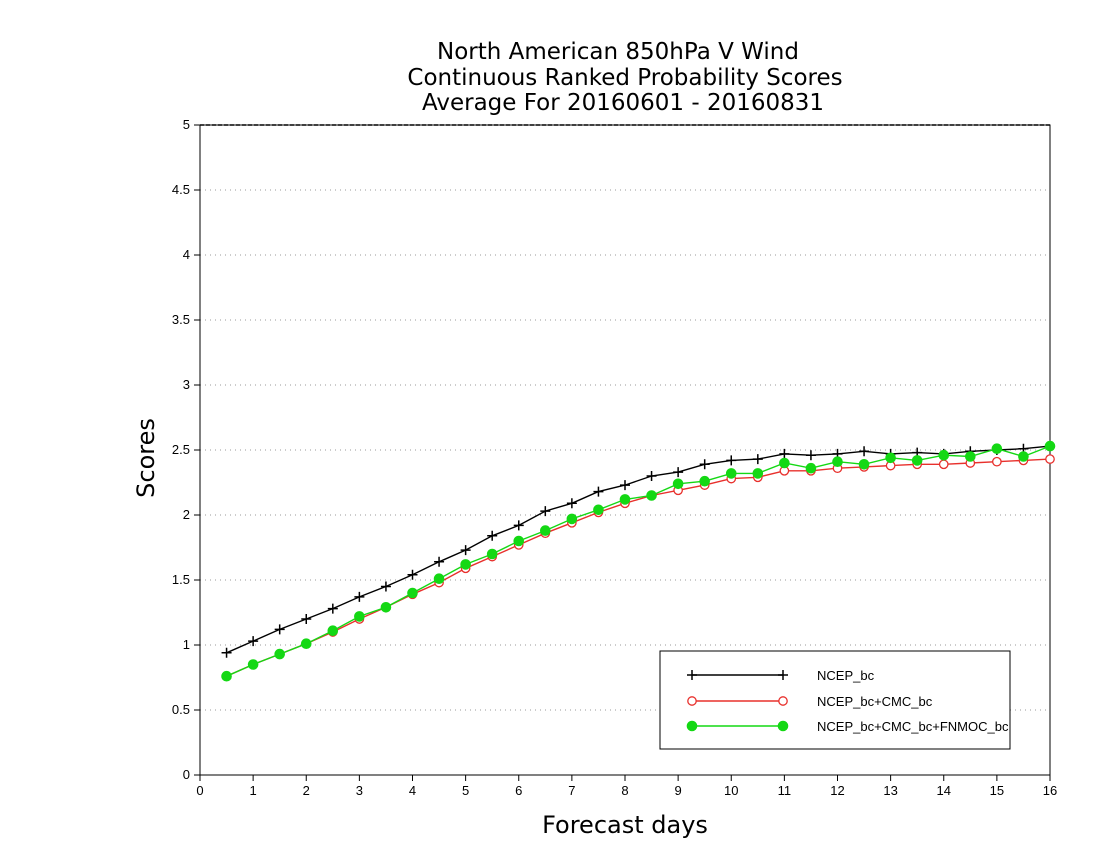  I want to click on y-axis-ticks: 0 0.5 1 1.5 2 2.5 3 3.5 4 4.5 5, so click(186, 449).